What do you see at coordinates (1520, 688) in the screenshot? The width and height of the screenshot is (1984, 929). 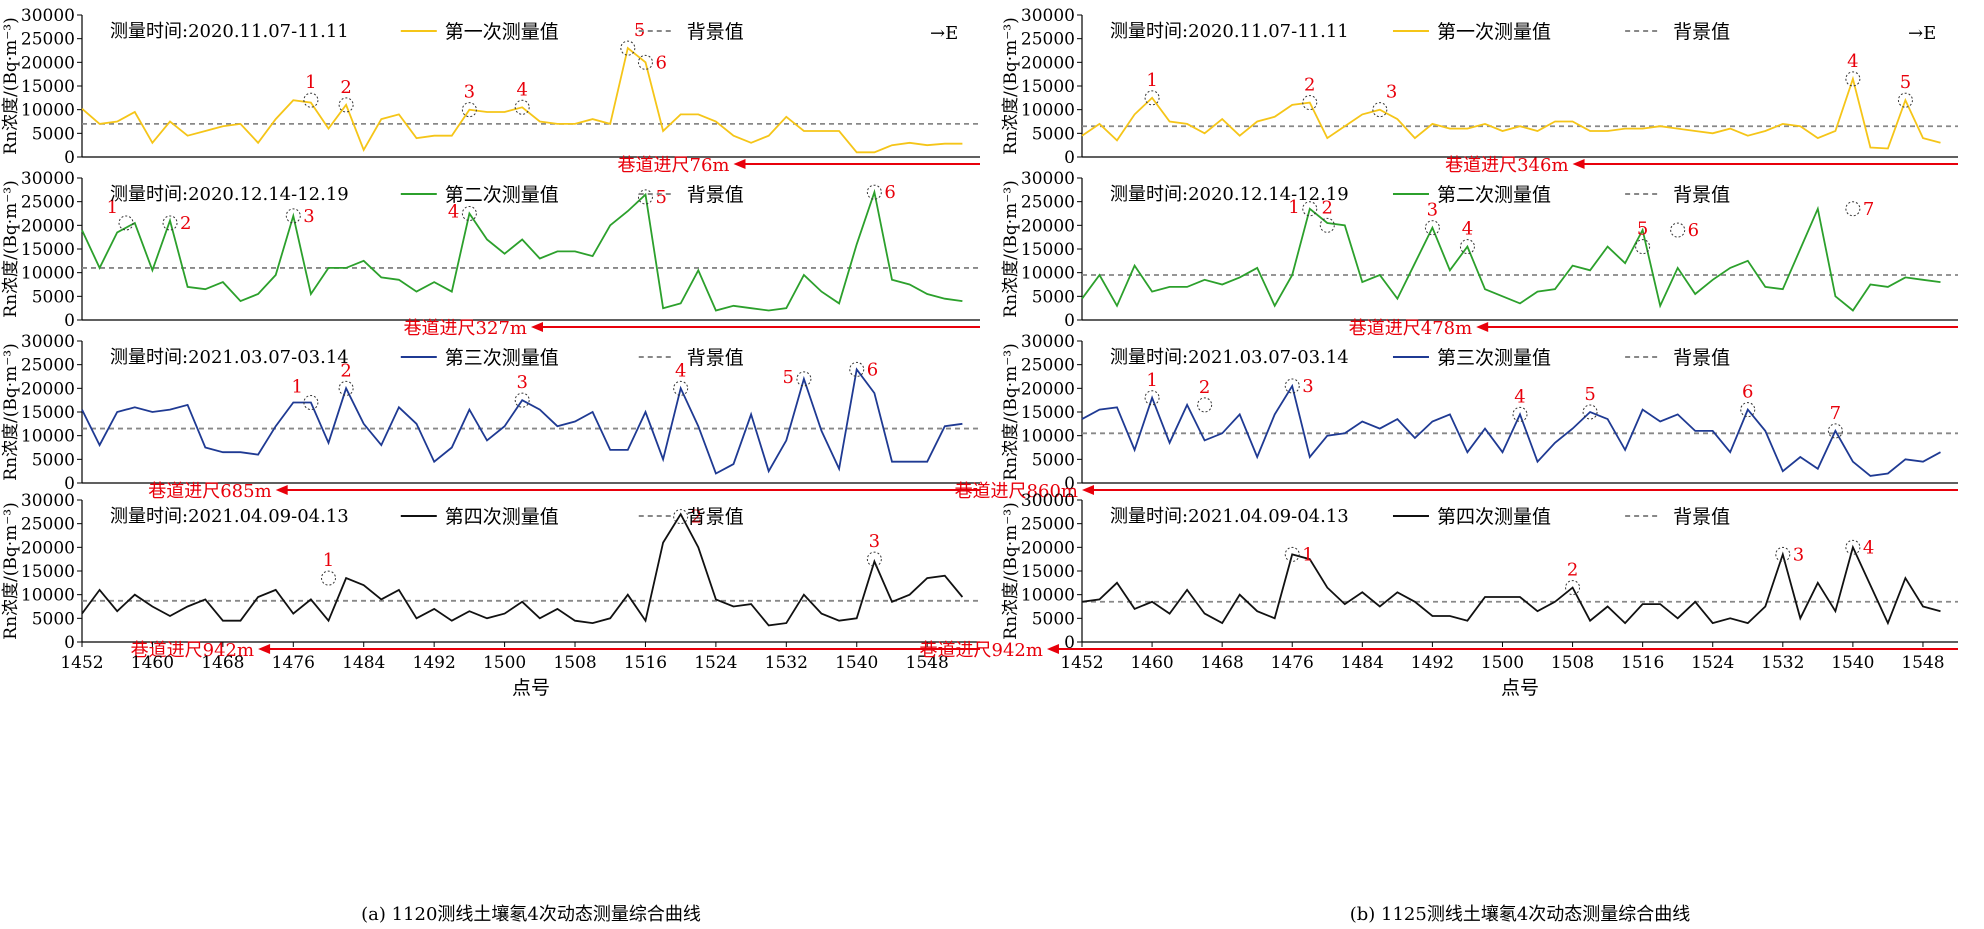 I see `x-axis-label: 点号` at bounding box center [1520, 688].